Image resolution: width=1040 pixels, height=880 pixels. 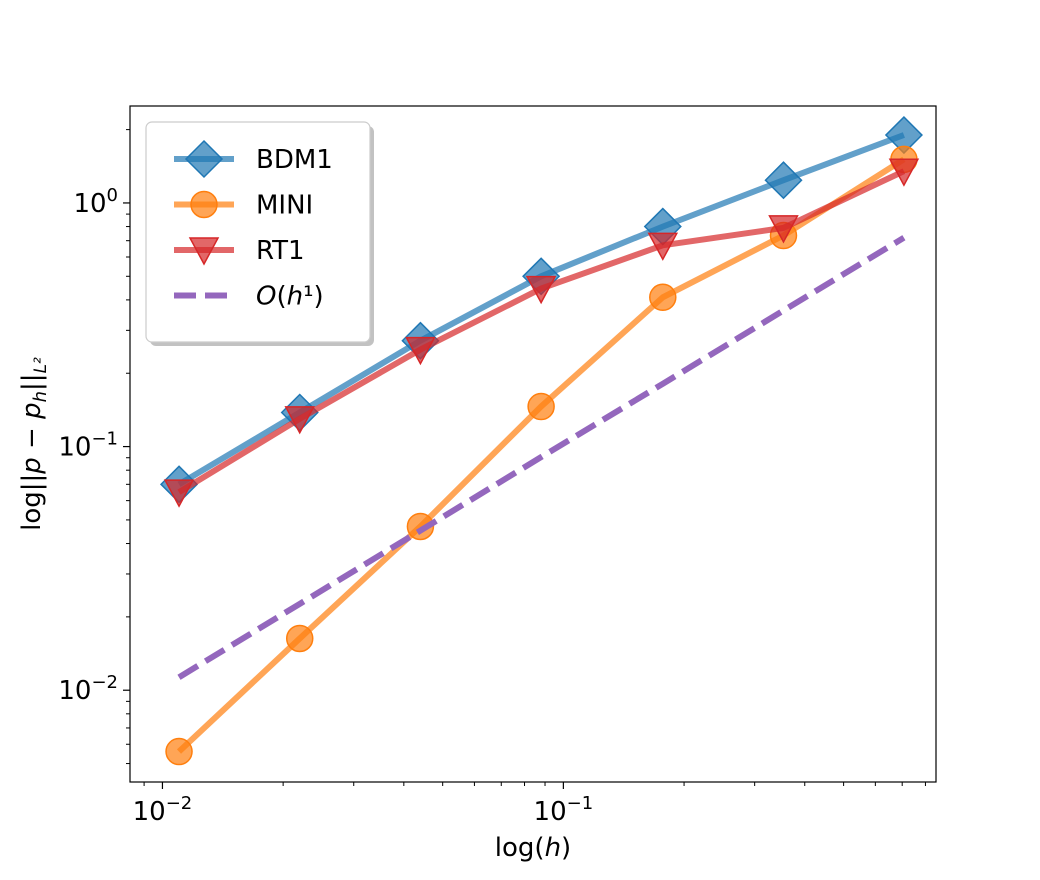 What do you see at coordinates (239, 251) in the screenshot?
I see `legend-item-rt1: RT1` at bounding box center [239, 251].